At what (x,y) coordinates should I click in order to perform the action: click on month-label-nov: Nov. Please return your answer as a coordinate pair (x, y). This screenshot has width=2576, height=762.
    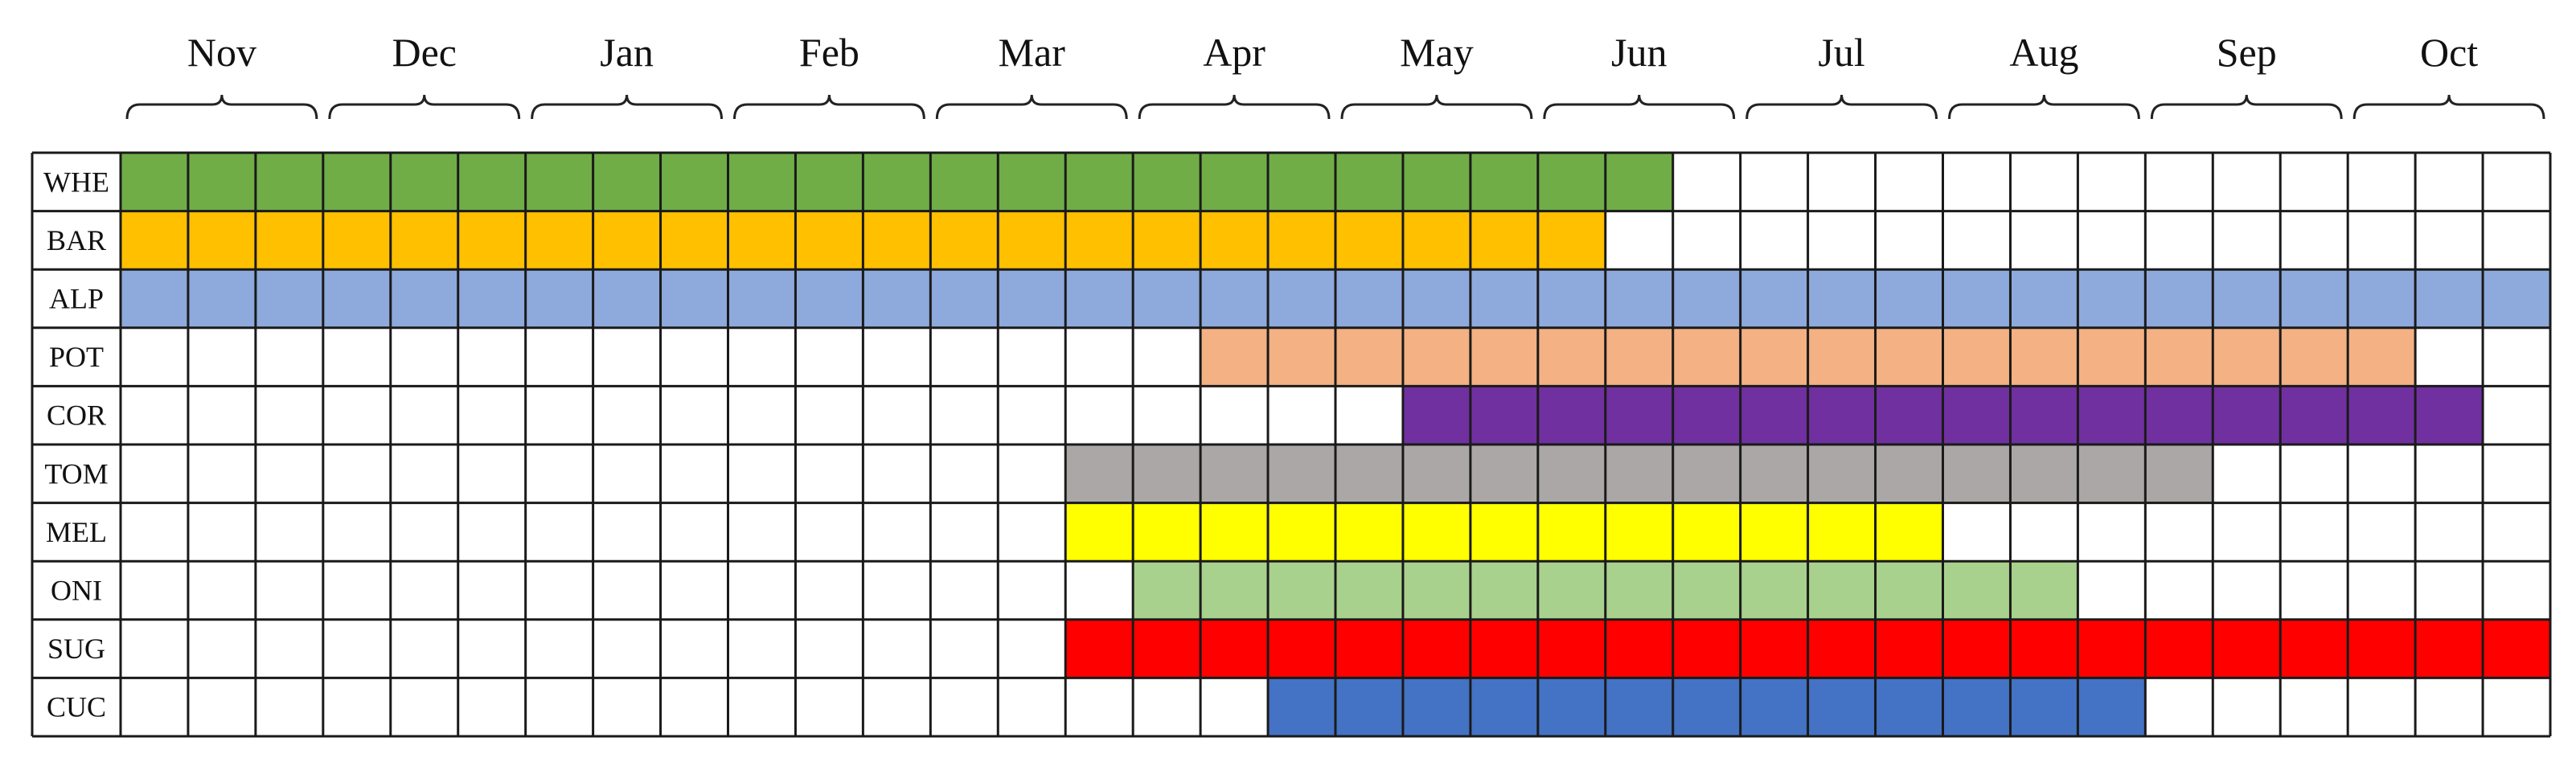
    Looking at the image, I should click on (222, 52).